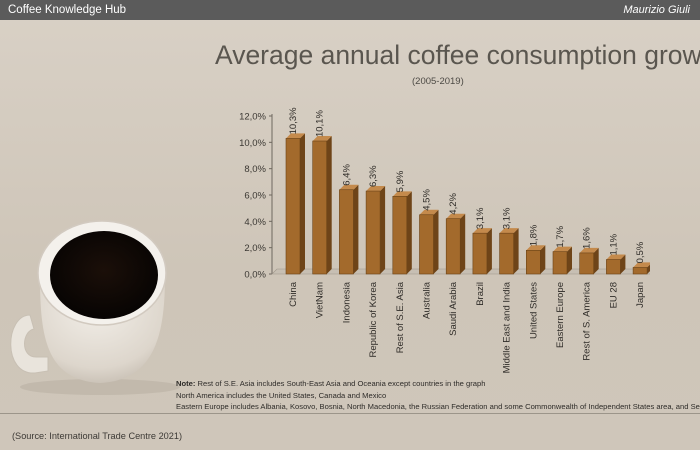 The height and width of the screenshot is (450, 700). Describe the element at coordinates (320, 123) in the screenshot. I see `data-label: 10,1%` at that location.